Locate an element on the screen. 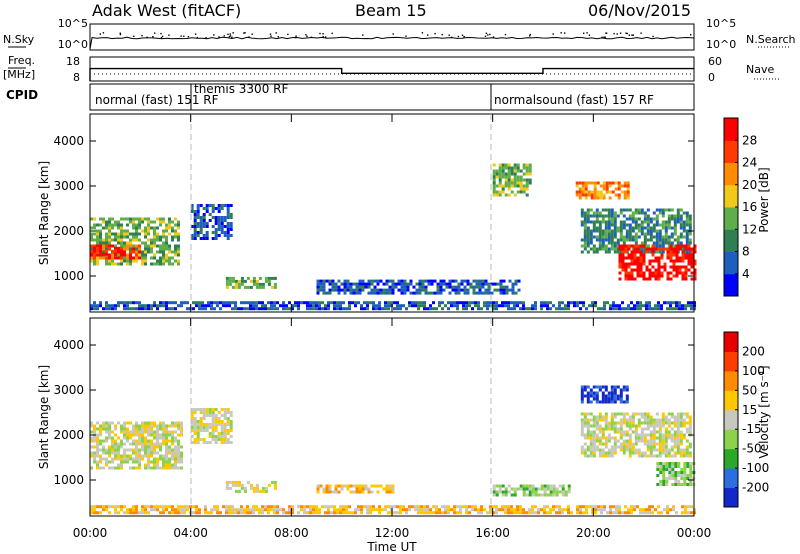  colorbar-tick-label: 24 is located at coordinates (749, 163).